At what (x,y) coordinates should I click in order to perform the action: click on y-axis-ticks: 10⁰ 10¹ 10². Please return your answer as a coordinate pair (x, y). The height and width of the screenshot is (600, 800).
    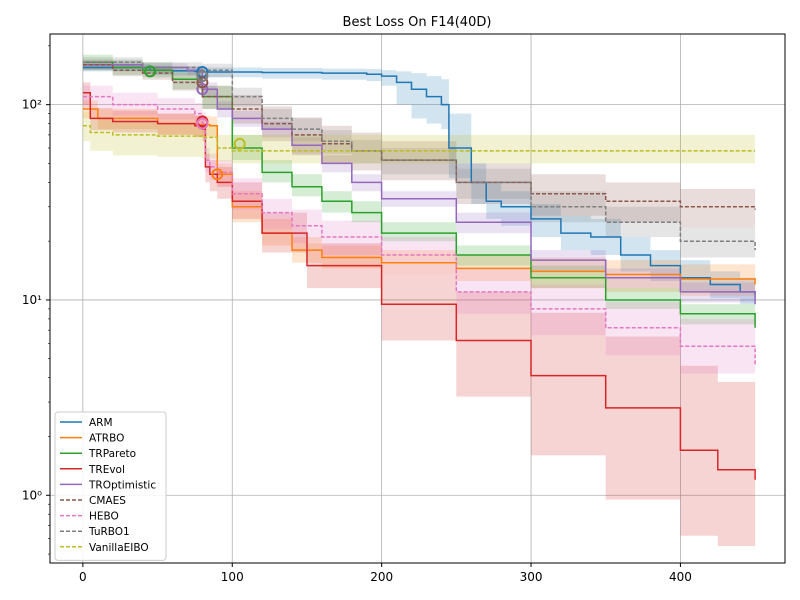
    Looking at the image, I should click on (36, 300).